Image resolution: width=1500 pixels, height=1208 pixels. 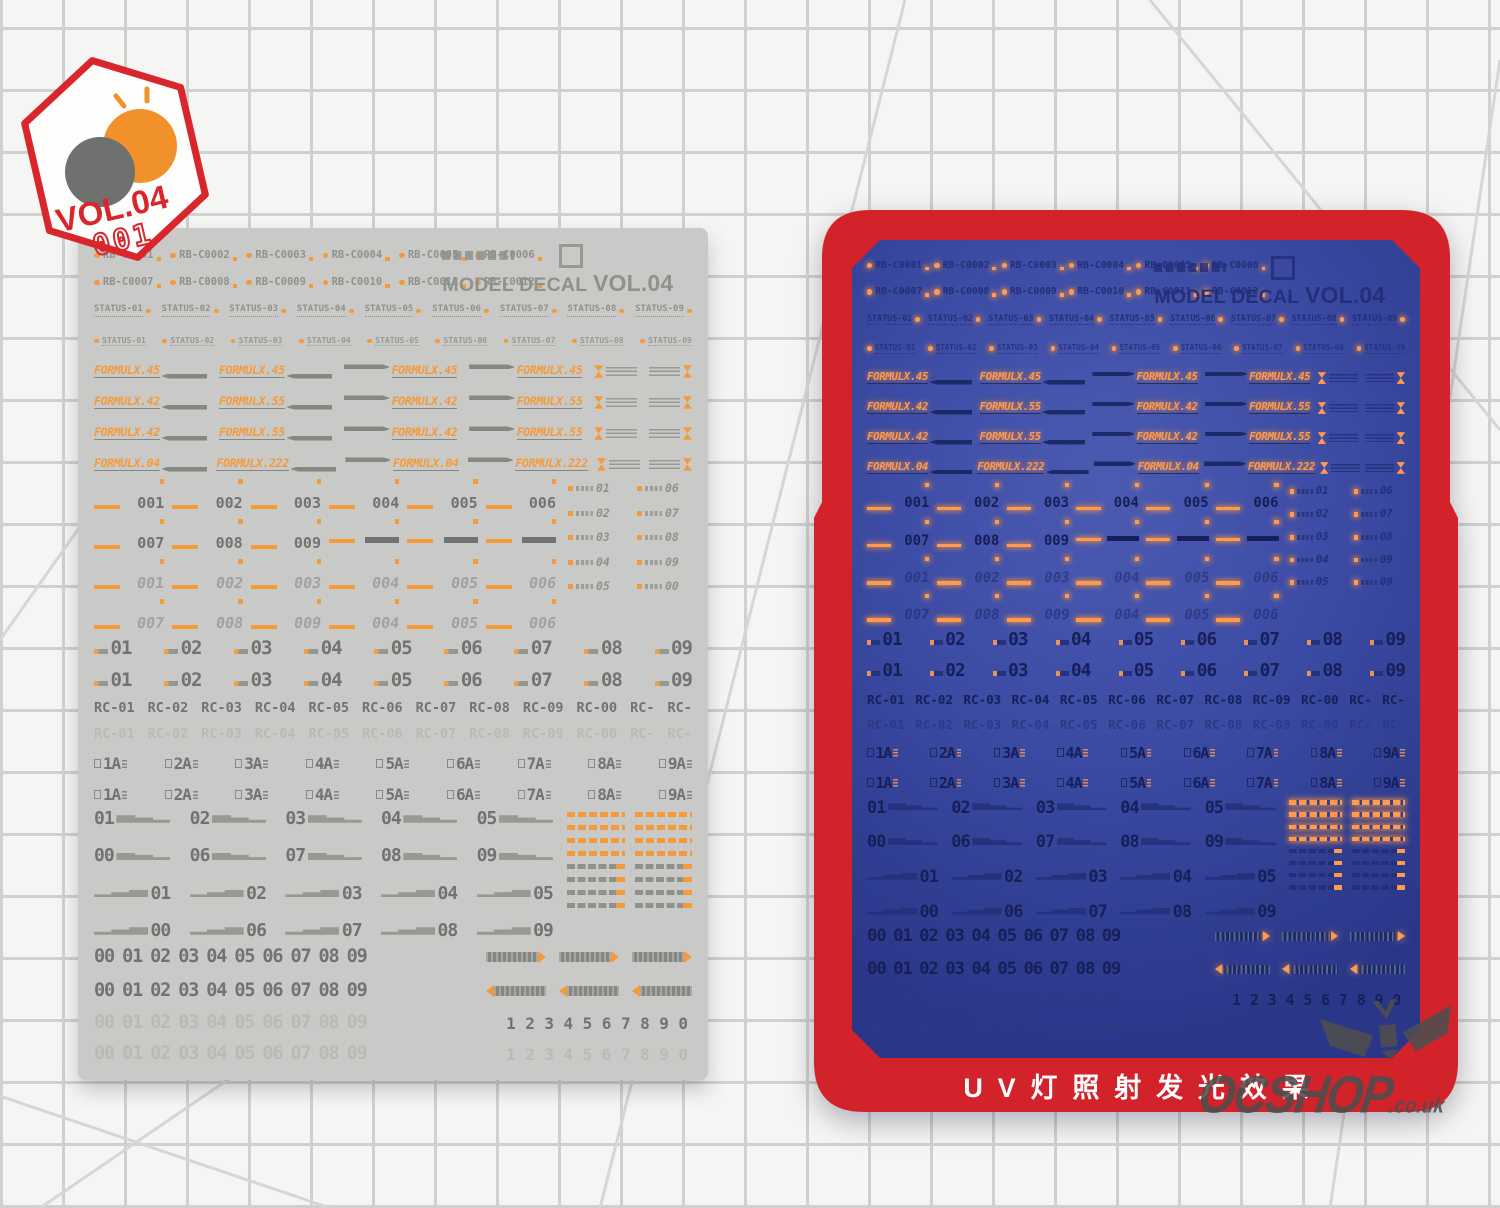 What do you see at coordinates (151, 622) in the screenshot?
I see `decal-pnum: 007` at bounding box center [151, 622].